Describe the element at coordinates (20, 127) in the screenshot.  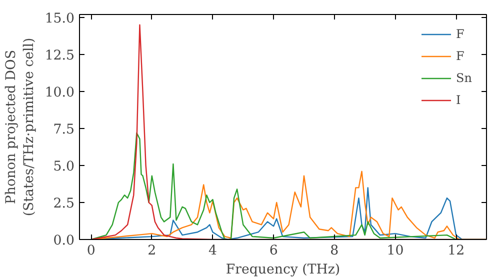
I see `y-axis-title: Phonon projected DOS (States/THz·primitive cell)` at that location.